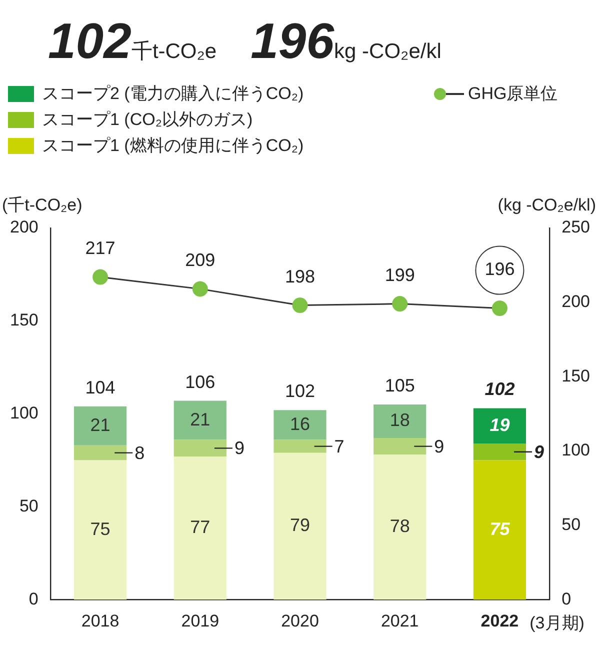 This screenshot has height=661, width=600. I want to click on y-tick-label: 50, so click(28, 506).